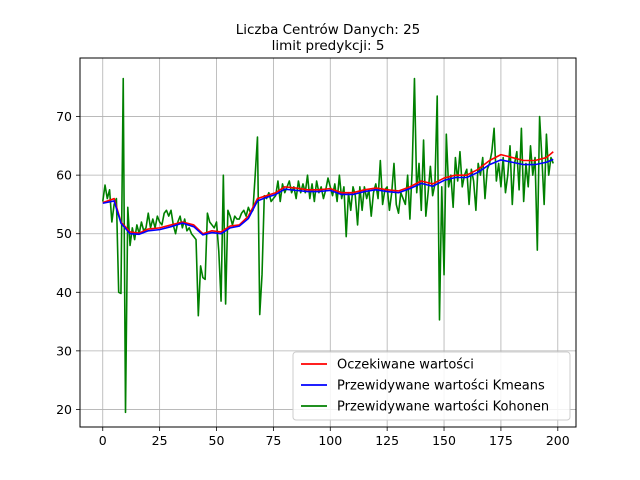  Describe the element at coordinates (160, 440) in the screenshot. I see `x-tick-label: 25` at that location.